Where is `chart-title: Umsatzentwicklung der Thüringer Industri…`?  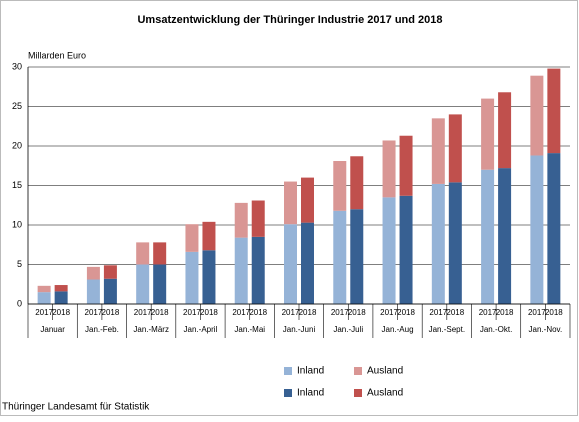
chart-title: Umsatzentwicklung der Thüringer Industri… is located at coordinates (289, 20).